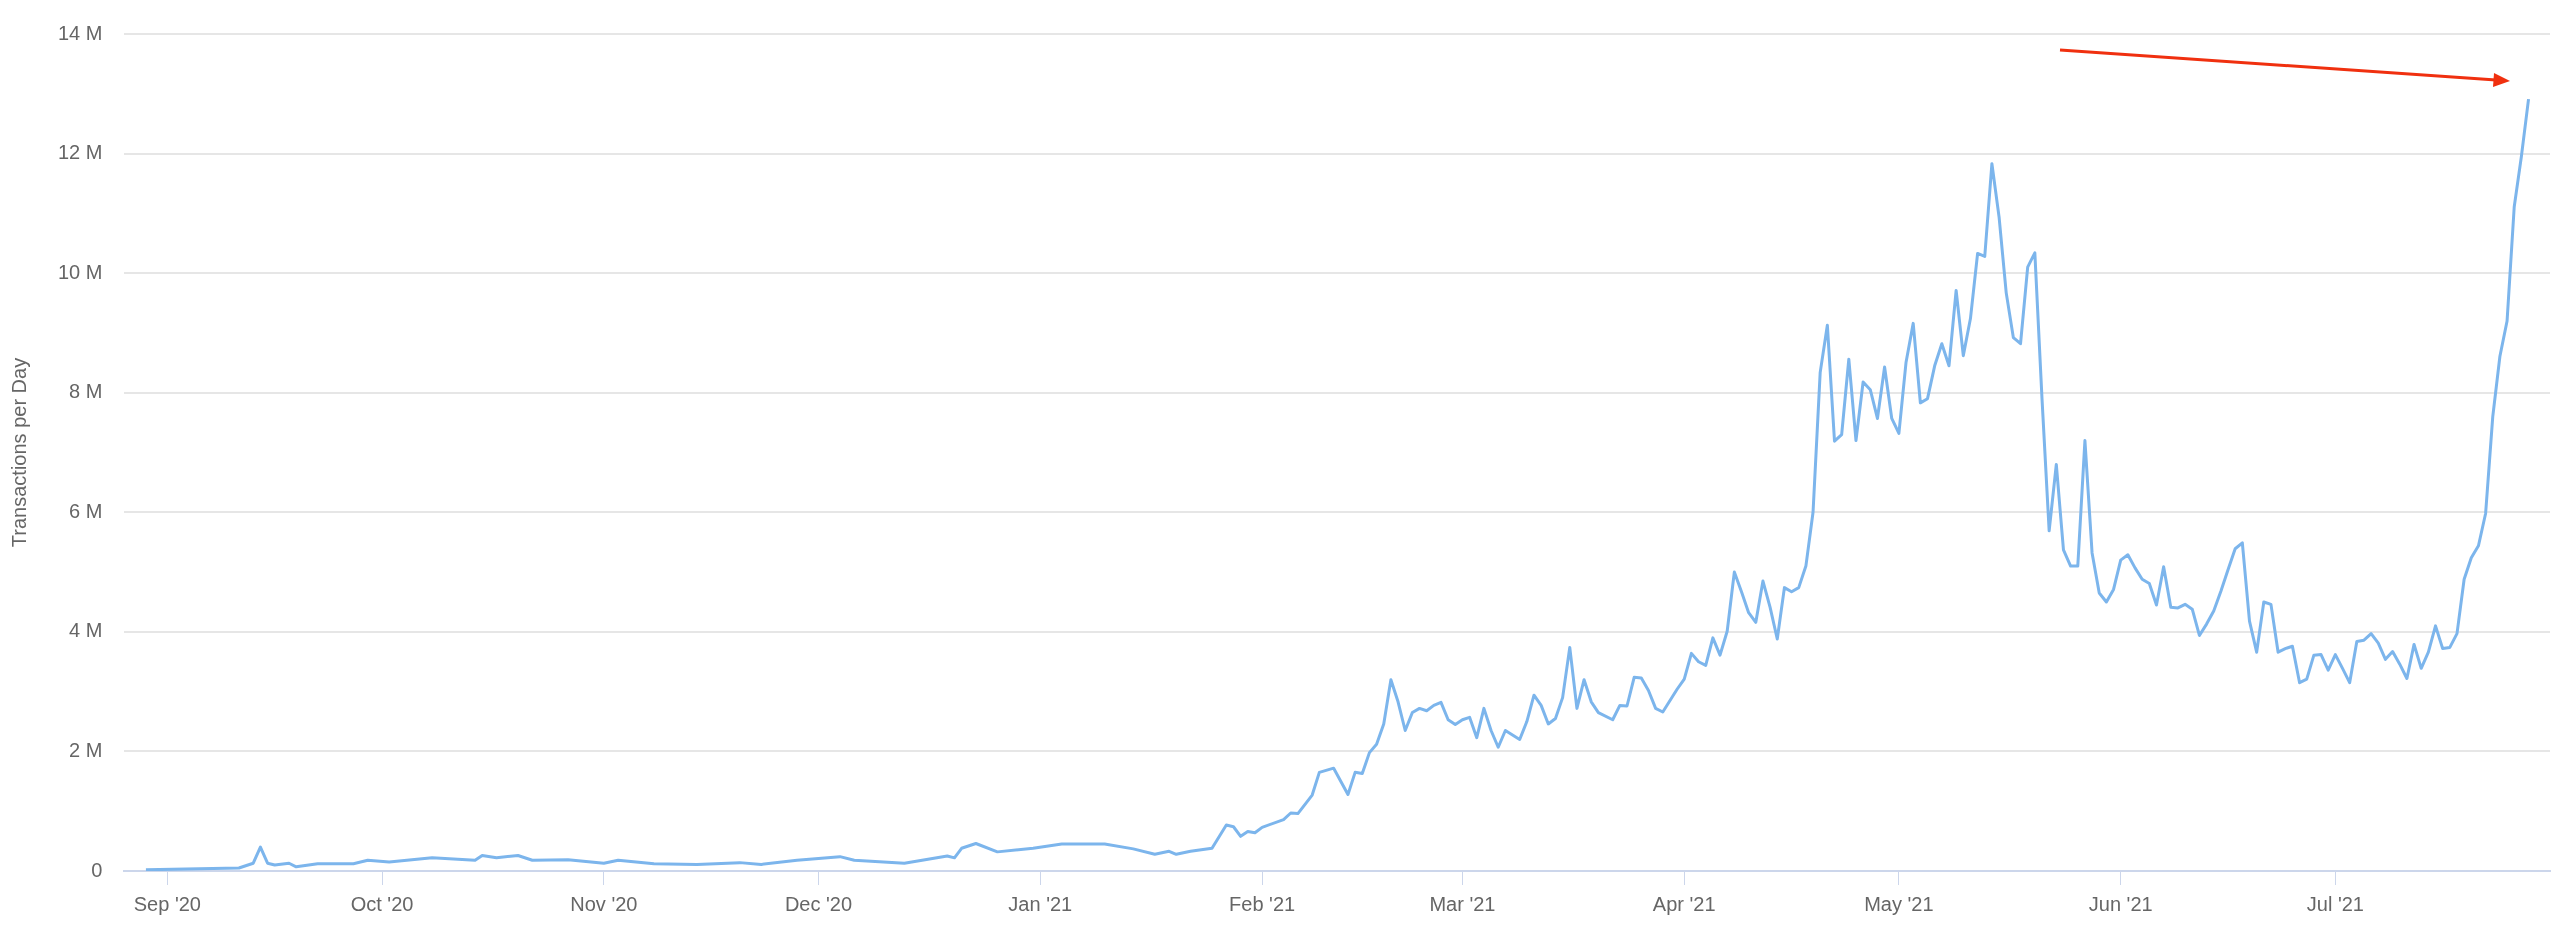 The image size is (2560, 931). Describe the element at coordinates (1262, 903) in the screenshot. I see `x-tick-label: Feb '21` at that location.